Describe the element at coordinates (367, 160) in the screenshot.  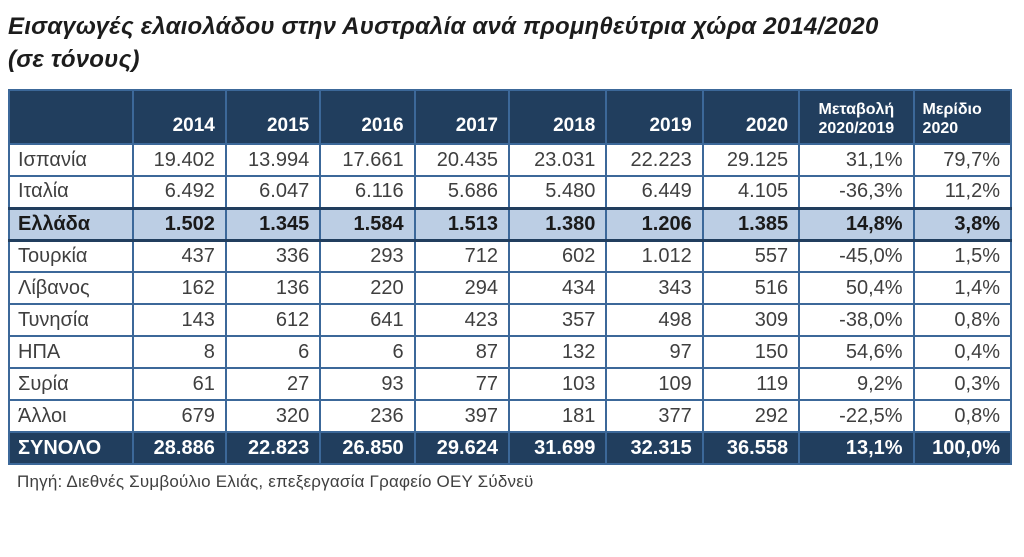
I see `value-cell: 17.661` at that location.